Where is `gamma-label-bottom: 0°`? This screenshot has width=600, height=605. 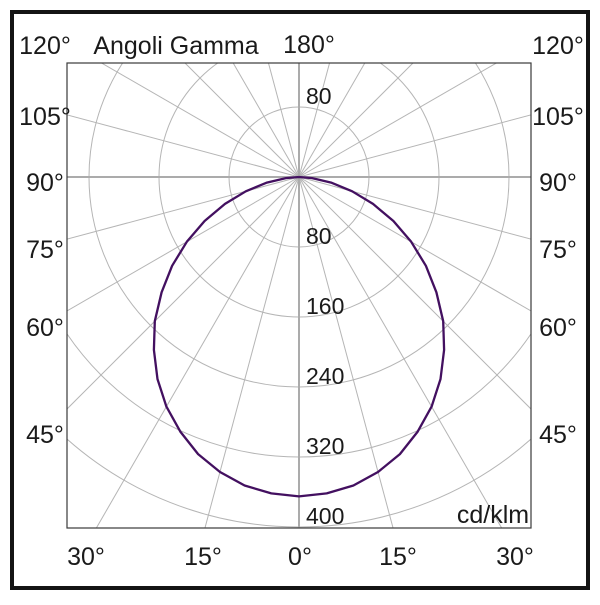
gamma-label-bottom: 0° is located at coordinates (300, 557).